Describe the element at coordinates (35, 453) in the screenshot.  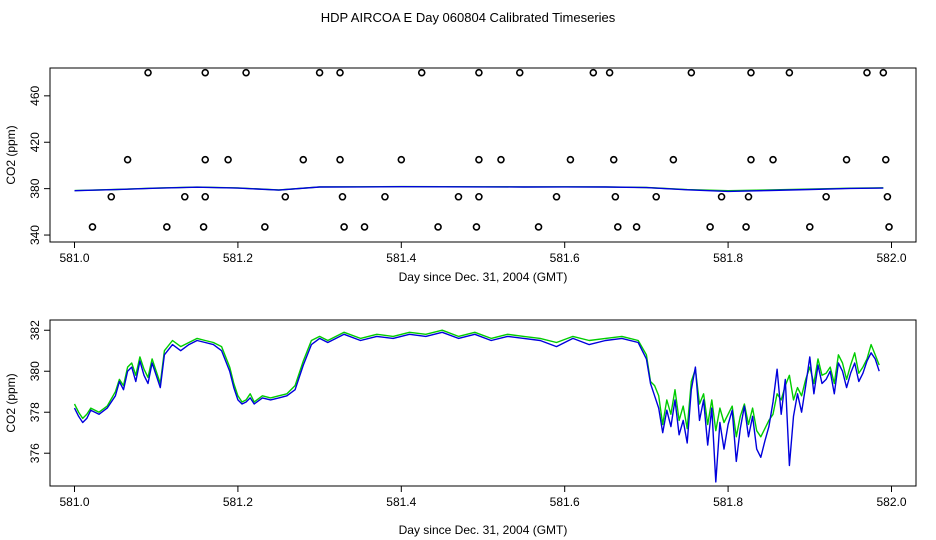
I see `bottom-y-tick-label: 376` at that location.